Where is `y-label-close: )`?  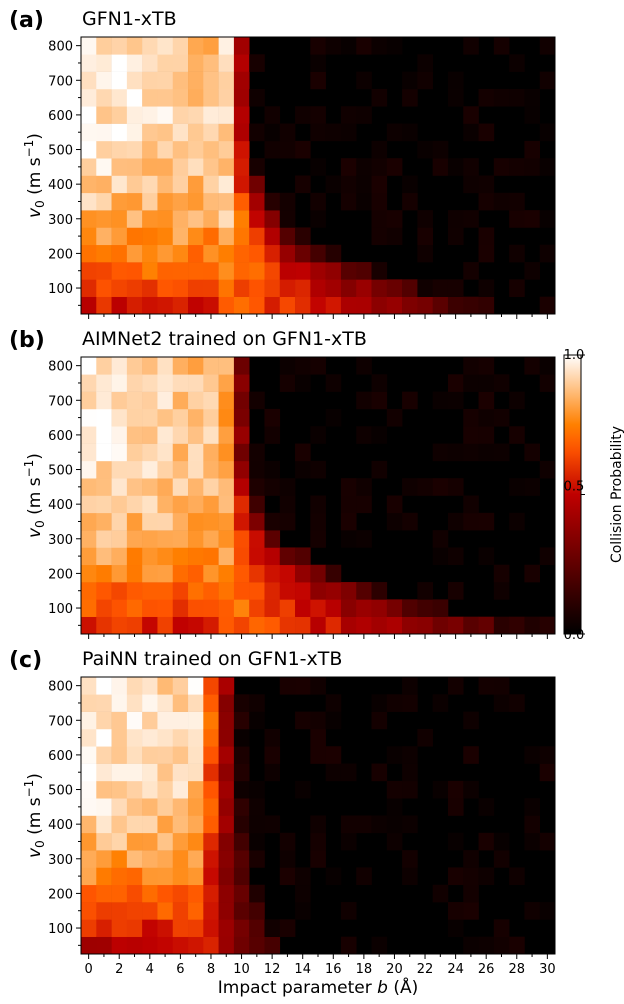 y-label-close: ) is located at coordinates (35, 776).